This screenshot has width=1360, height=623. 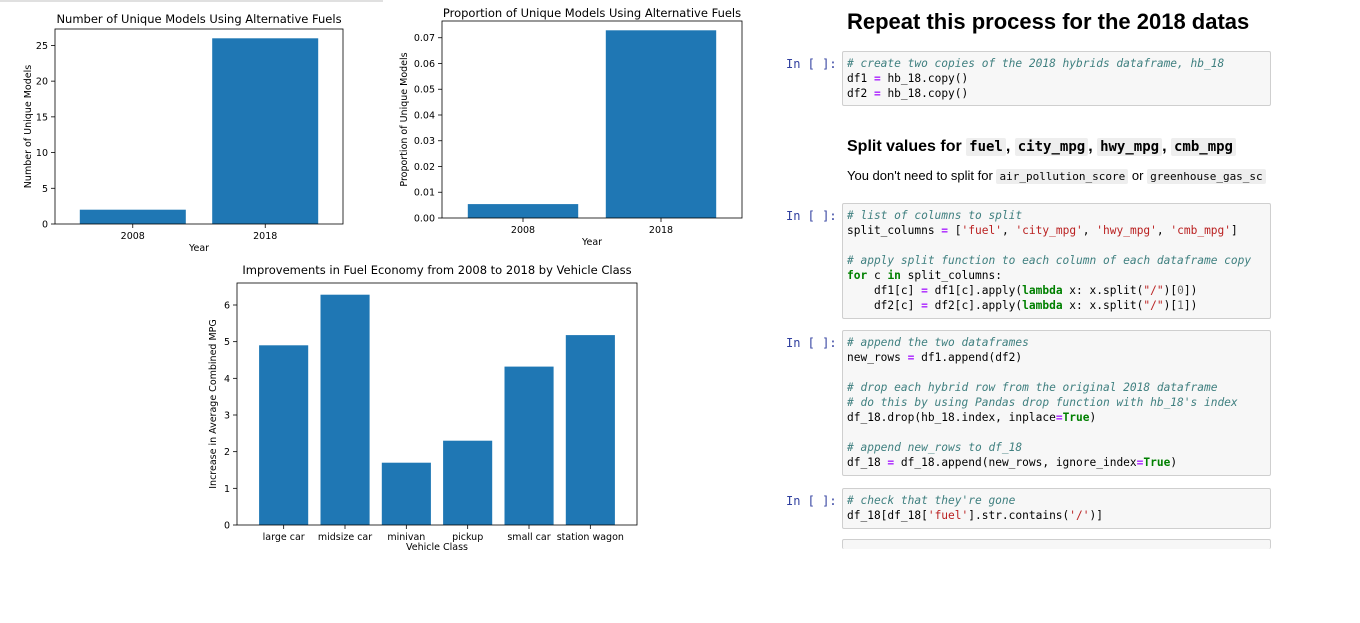 I want to click on x-tick-label: small car, so click(x=528, y=537).